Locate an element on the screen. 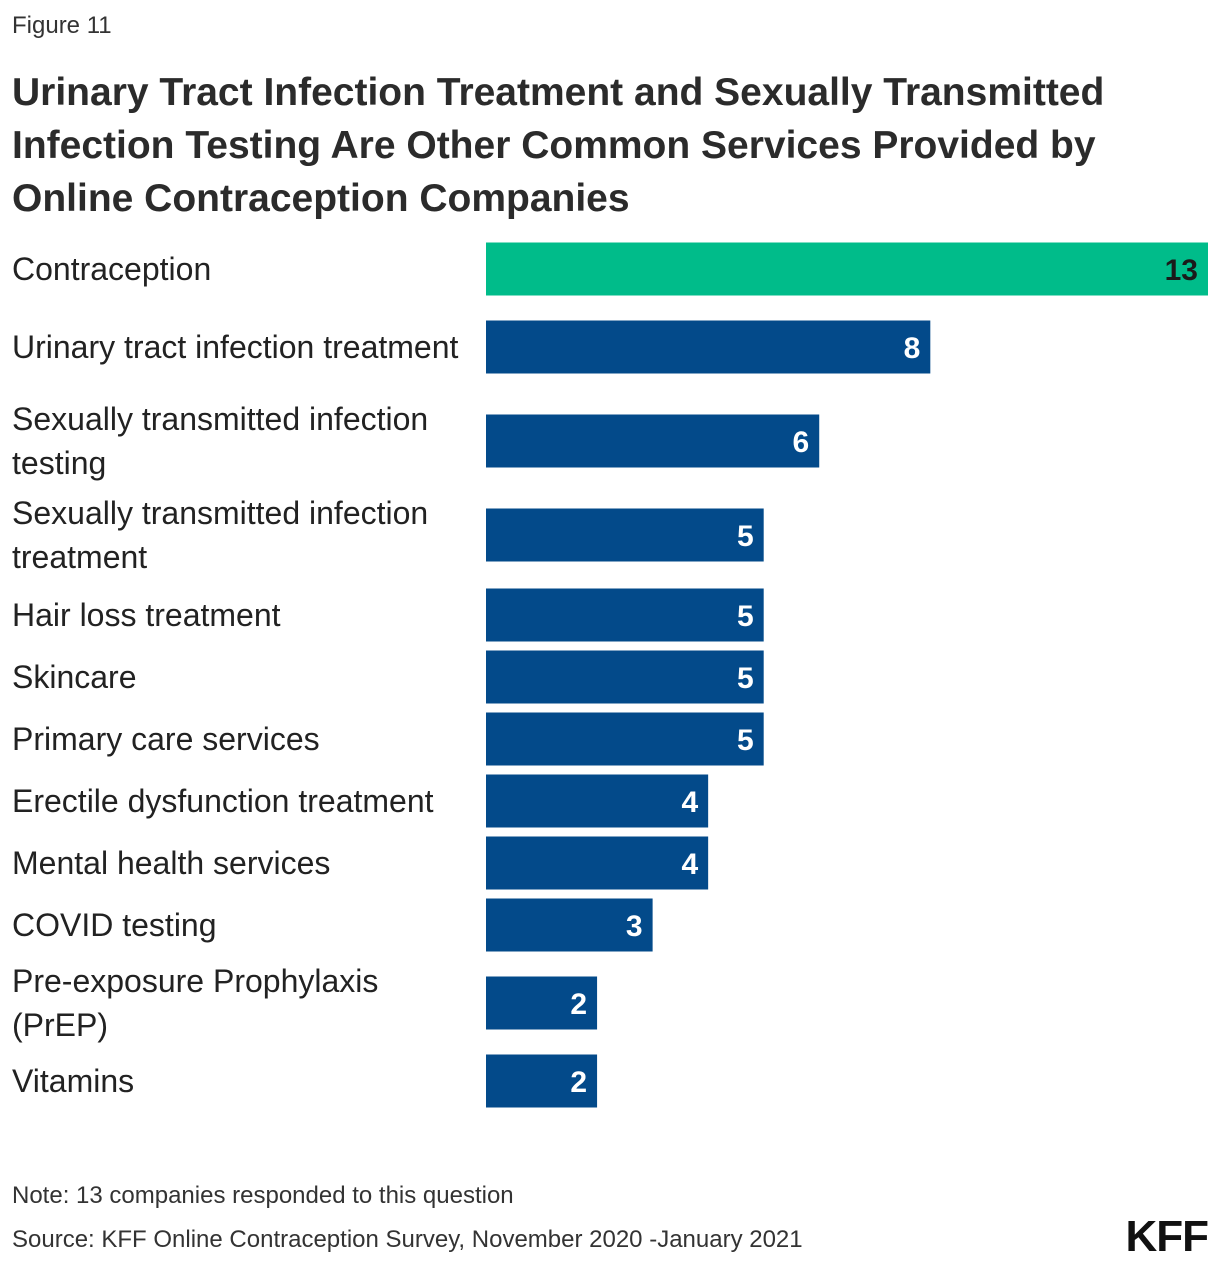  category-label-2: Sexually transmitted infection testing is located at coordinates (220, 441).